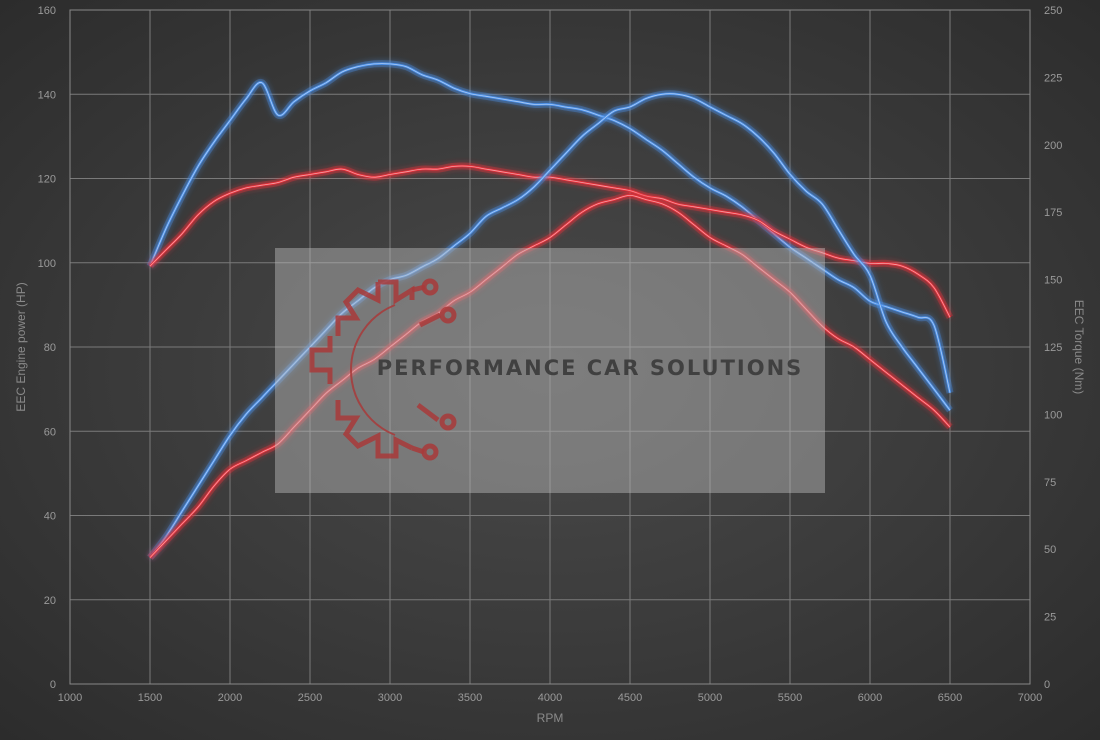 This screenshot has height=740, width=1100. Describe the element at coordinates (1050, 483) in the screenshot. I see `y-right-tick-label: 75` at that location.